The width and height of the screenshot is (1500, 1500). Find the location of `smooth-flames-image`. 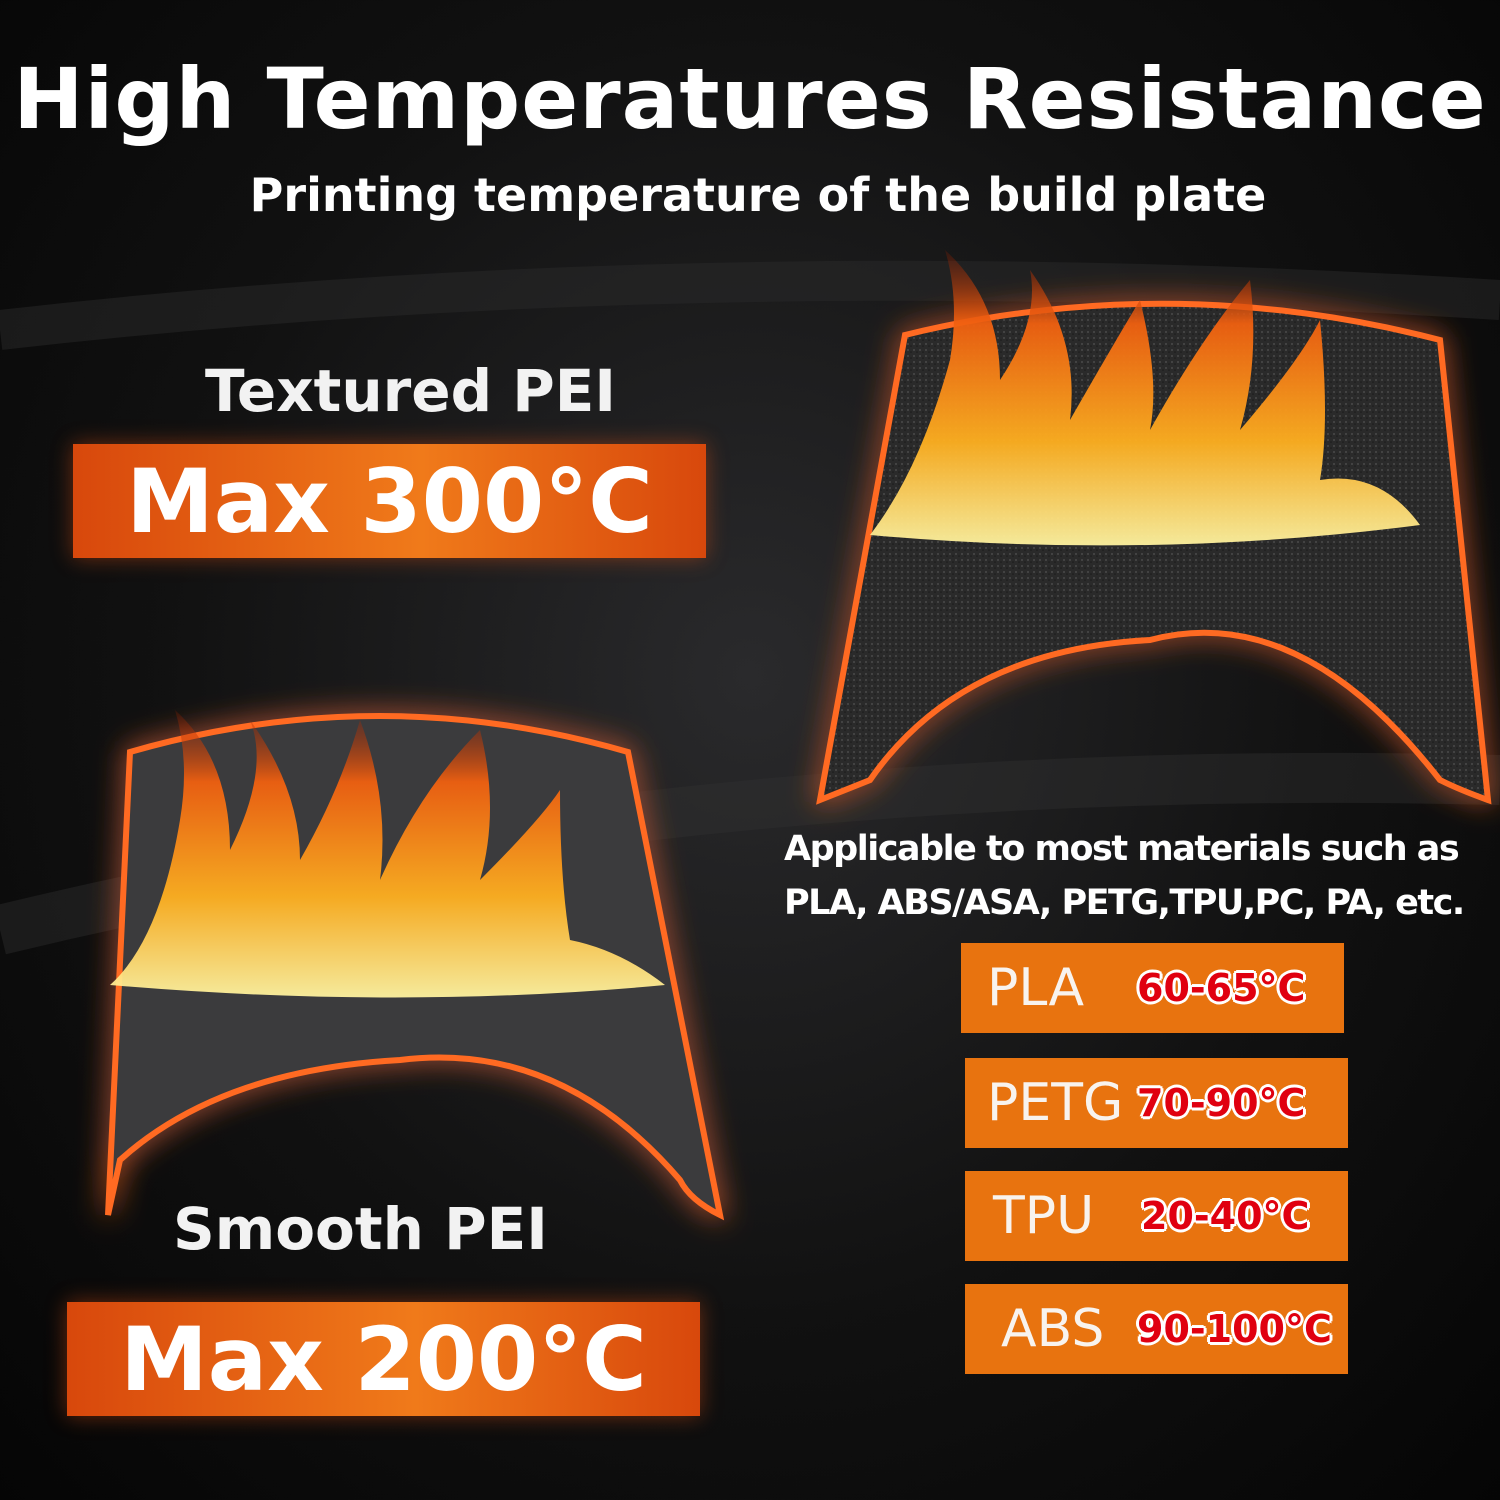

smooth-flames-image is located at coordinates (387, 854).